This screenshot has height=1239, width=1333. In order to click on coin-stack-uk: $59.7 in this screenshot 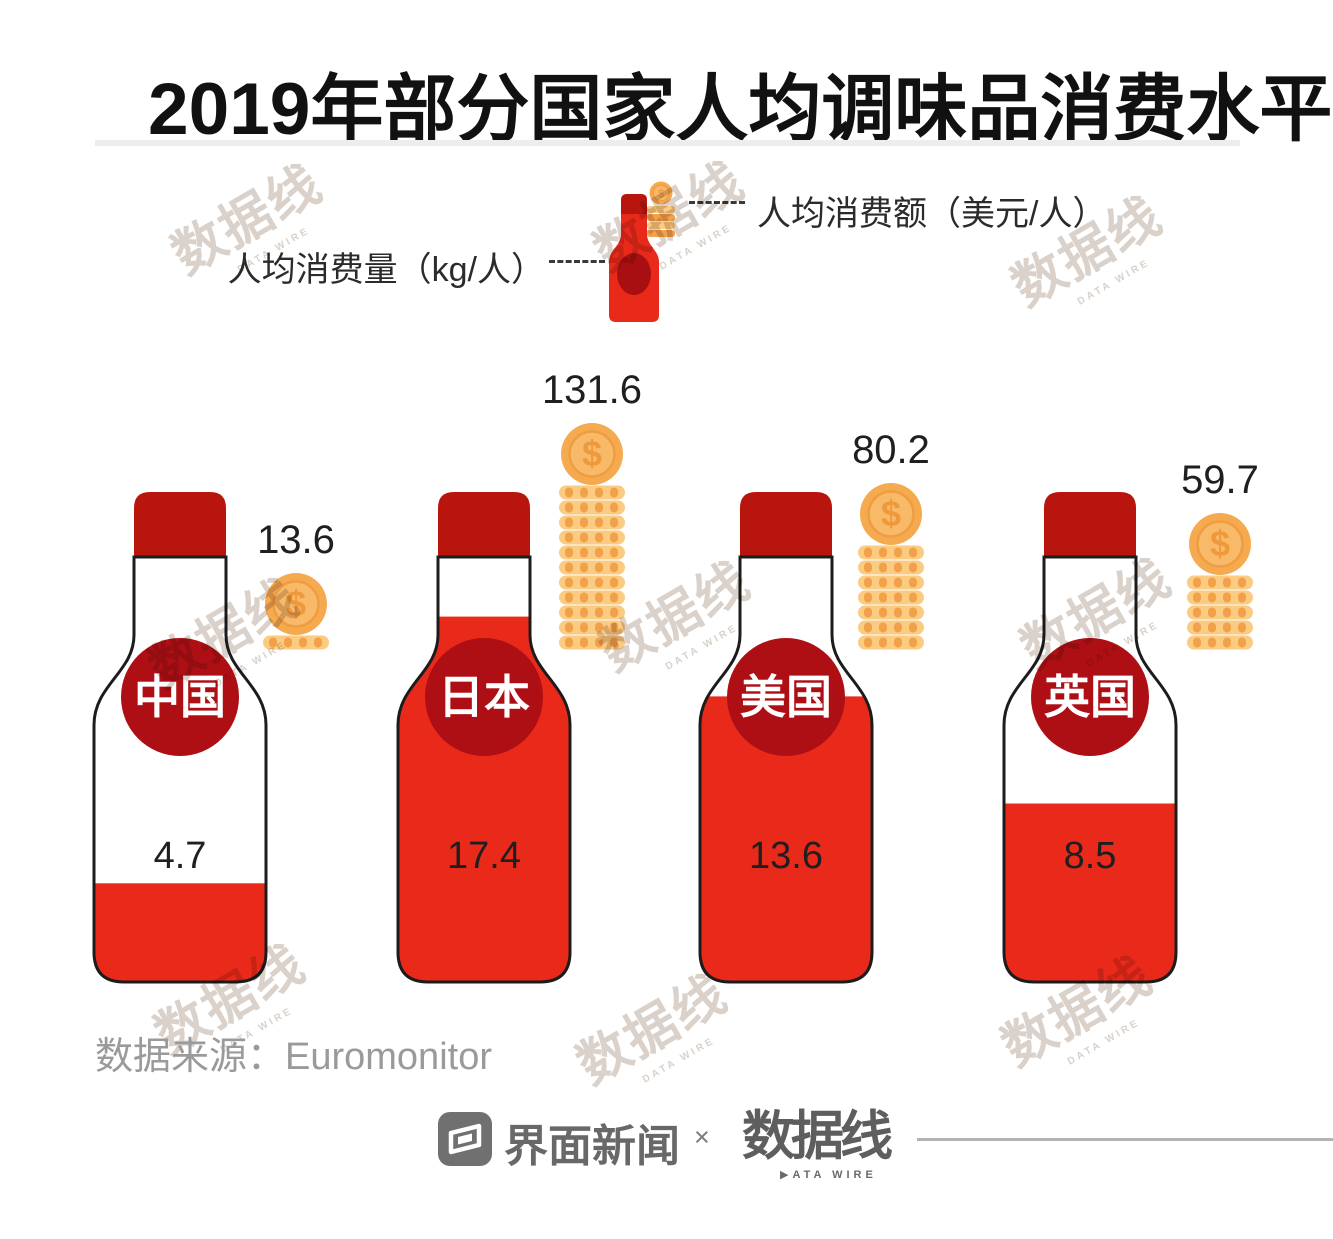, I will do `click(1220, 554)`.